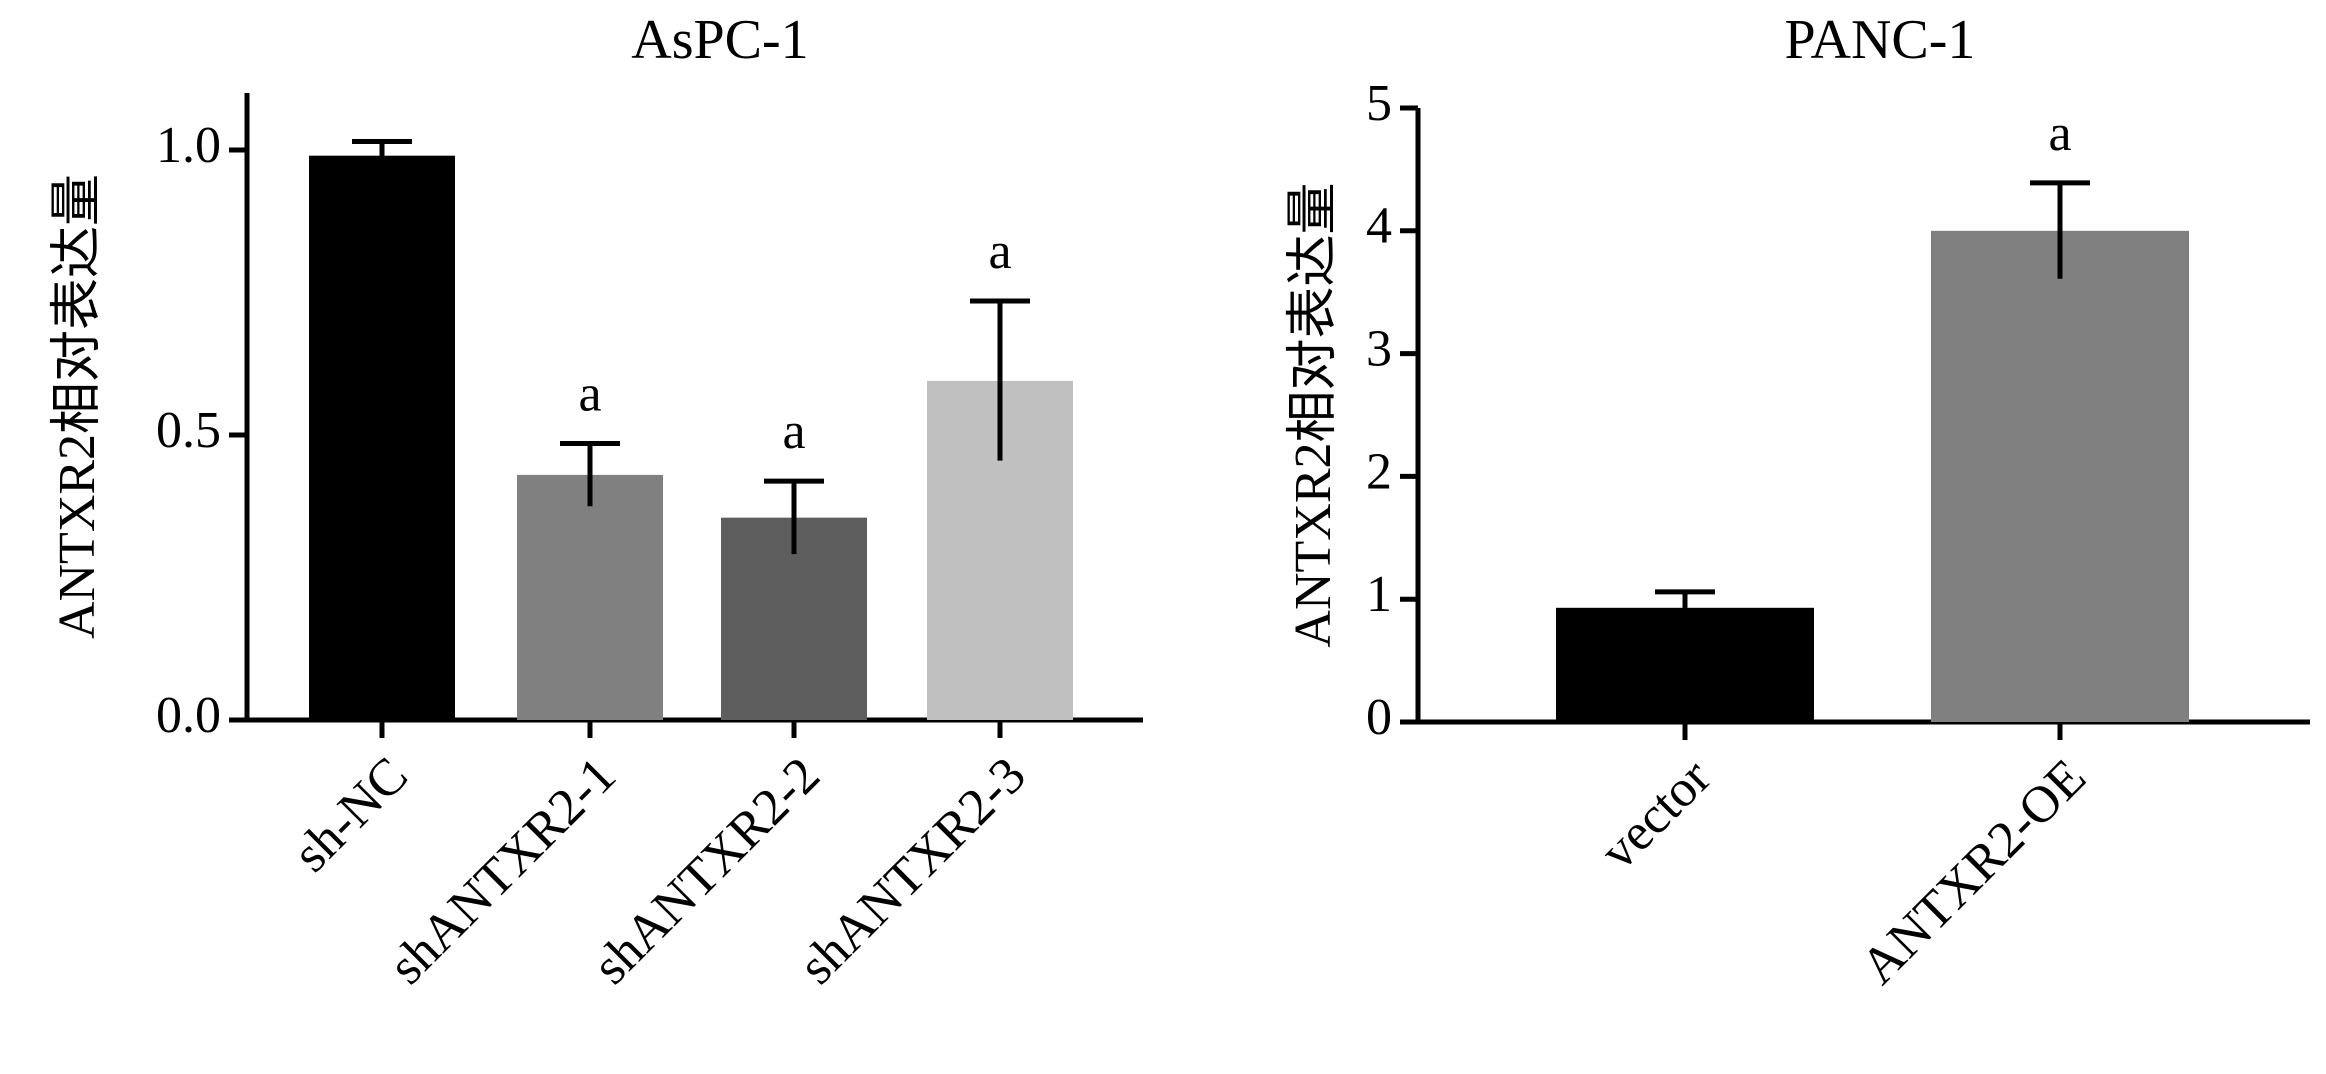 This screenshot has width=2326, height=1074. What do you see at coordinates (1379, 349) in the screenshot?
I see `y-tick-label: 3` at bounding box center [1379, 349].